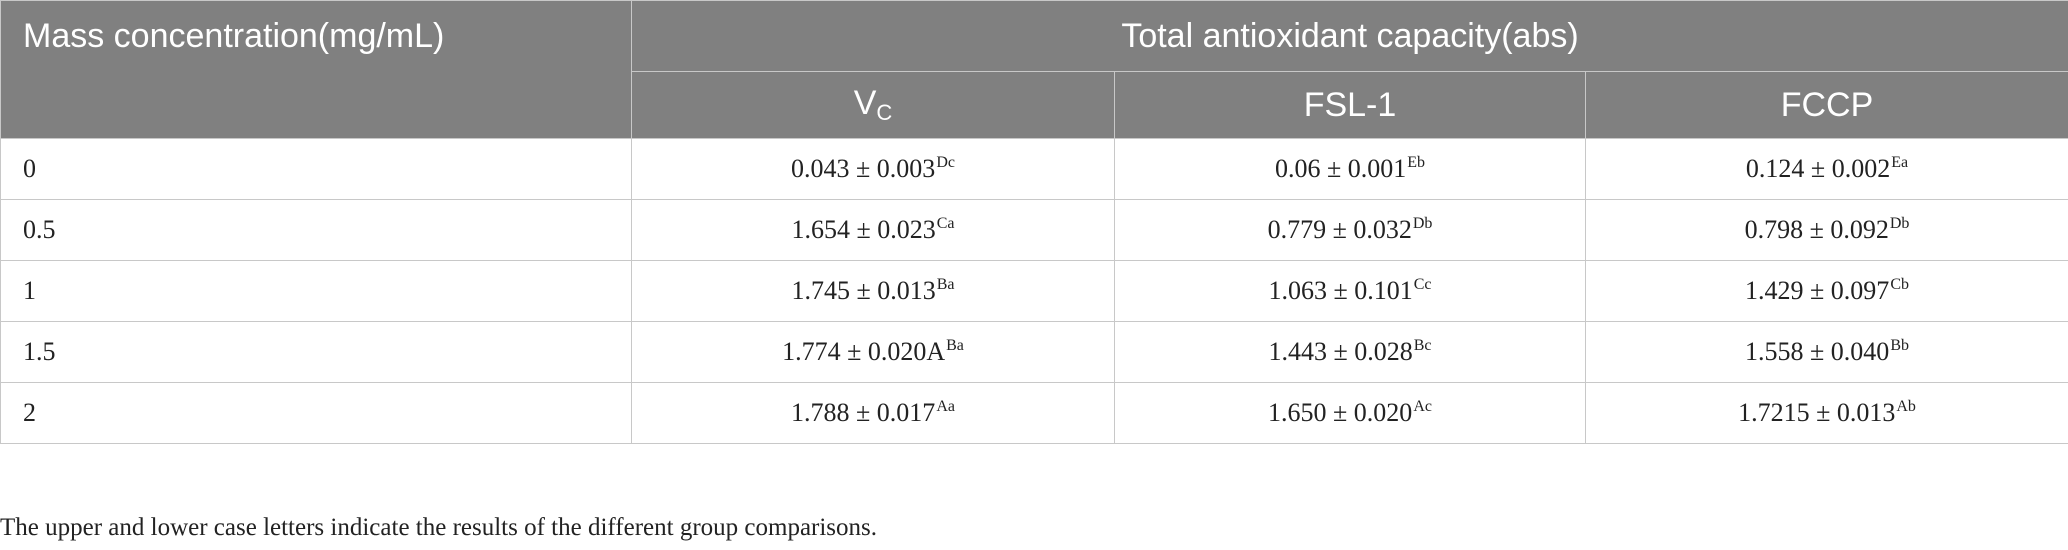 This screenshot has width=2068, height=550. What do you see at coordinates (863, 168) in the screenshot?
I see `cell-value: 0.043 ± 0.003` at bounding box center [863, 168].